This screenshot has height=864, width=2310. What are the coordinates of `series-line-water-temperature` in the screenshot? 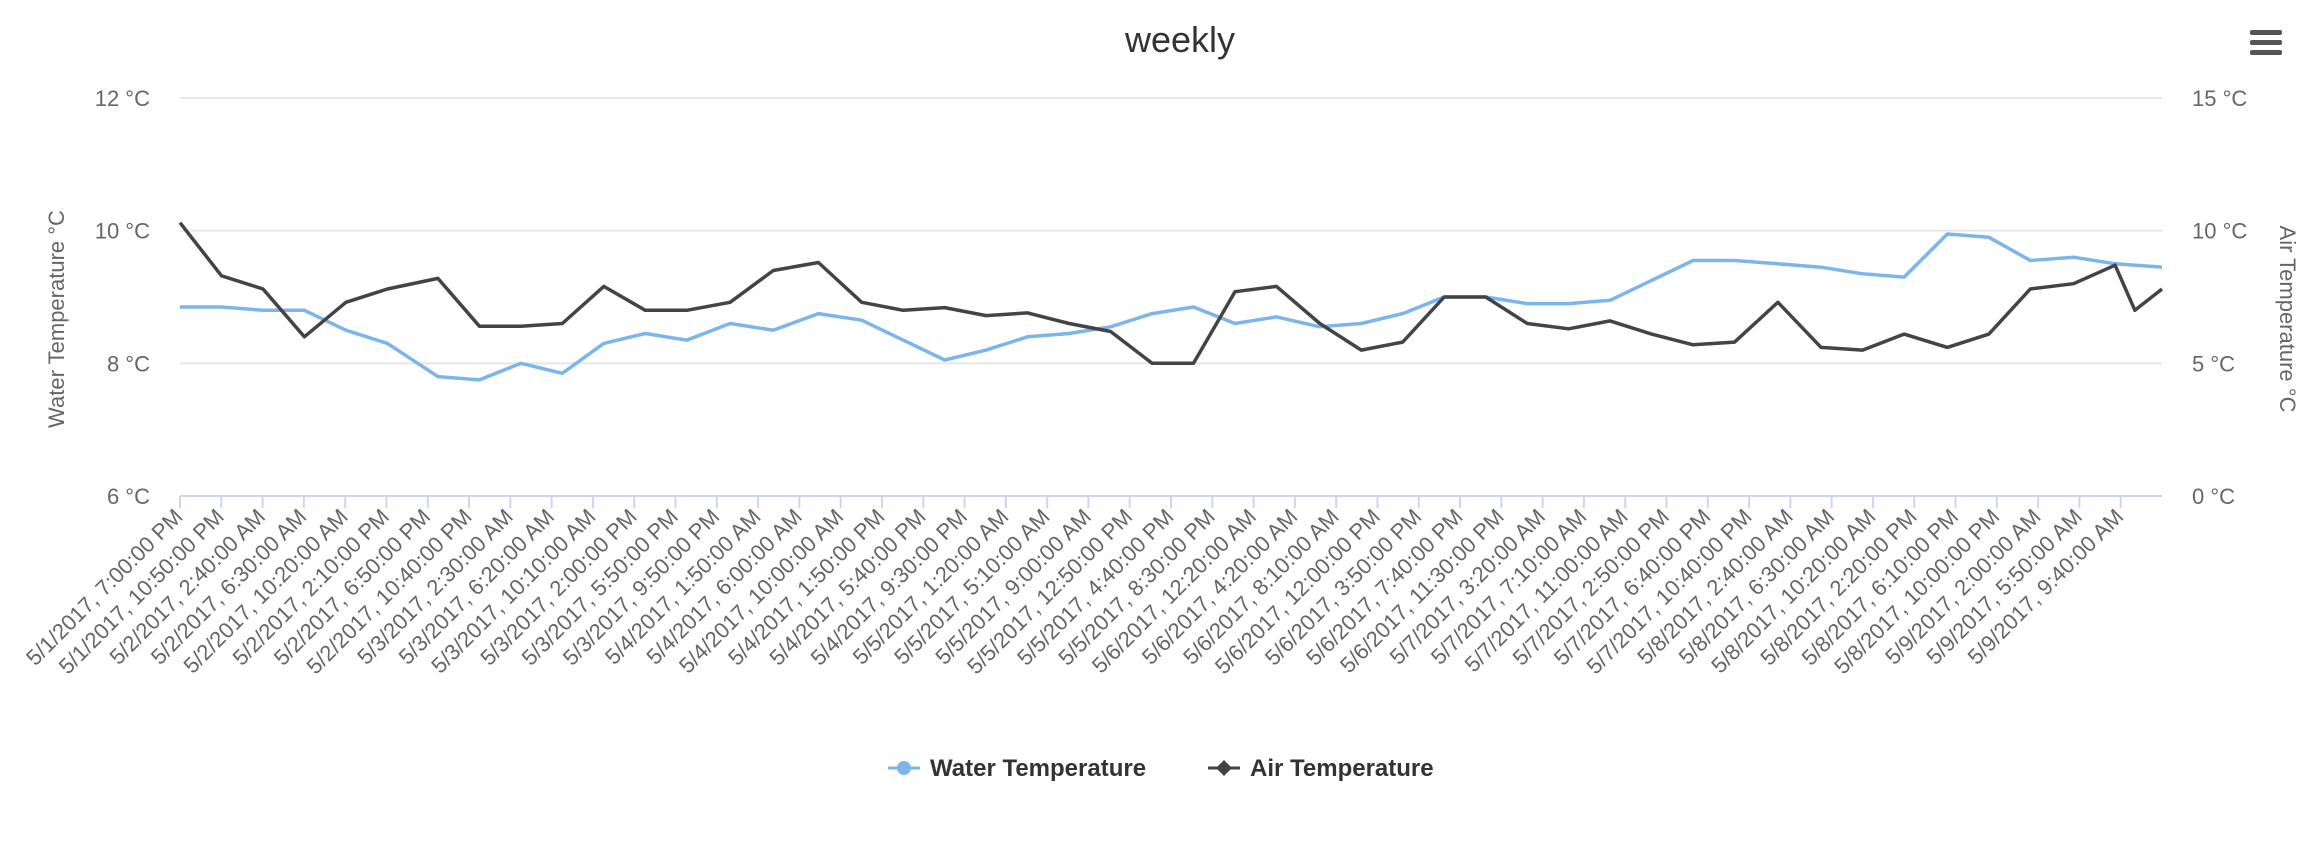 It's located at (1171, 307).